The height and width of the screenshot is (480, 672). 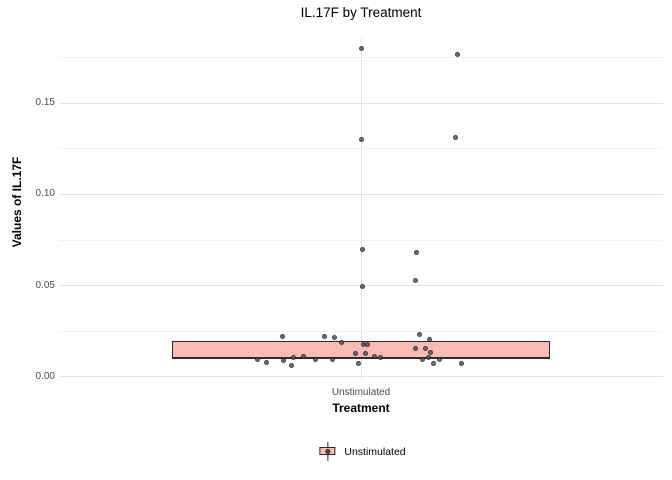 I want to click on y-tick-label: 0.10, so click(x=45, y=194).